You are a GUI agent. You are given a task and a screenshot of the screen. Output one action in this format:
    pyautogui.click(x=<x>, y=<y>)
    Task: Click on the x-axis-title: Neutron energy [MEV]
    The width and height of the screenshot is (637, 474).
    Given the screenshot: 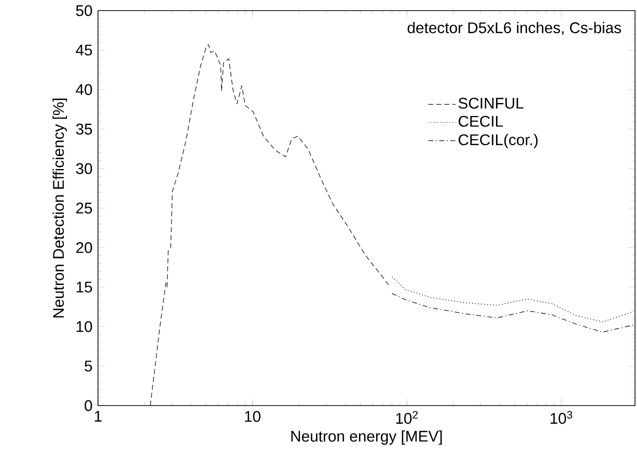 What is the action you would take?
    pyautogui.click(x=366, y=437)
    